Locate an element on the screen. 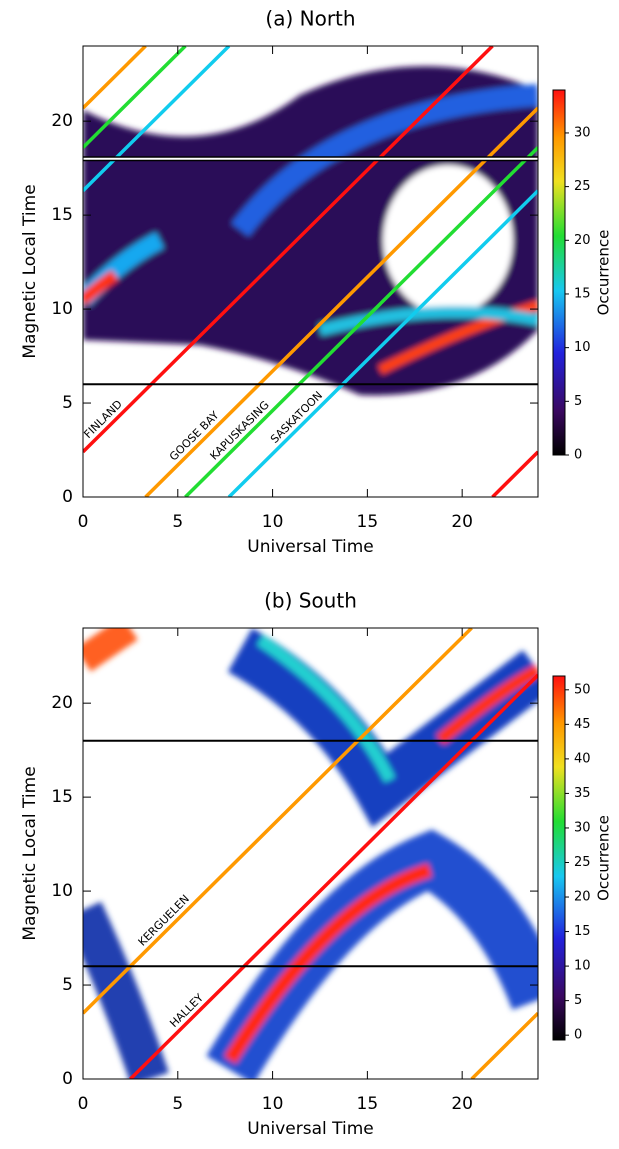 This screenshot has width=619, height=1149. station-label: SASKATOON is located at coordinates (296, 417).